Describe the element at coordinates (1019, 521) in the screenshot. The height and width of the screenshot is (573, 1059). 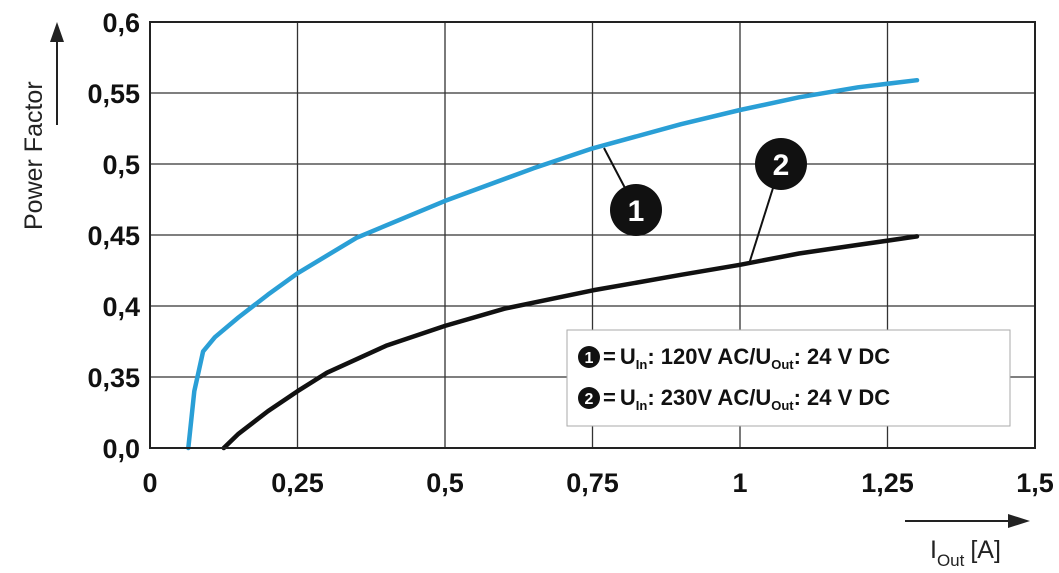
I see `x-axis-arrowhead` at that location.